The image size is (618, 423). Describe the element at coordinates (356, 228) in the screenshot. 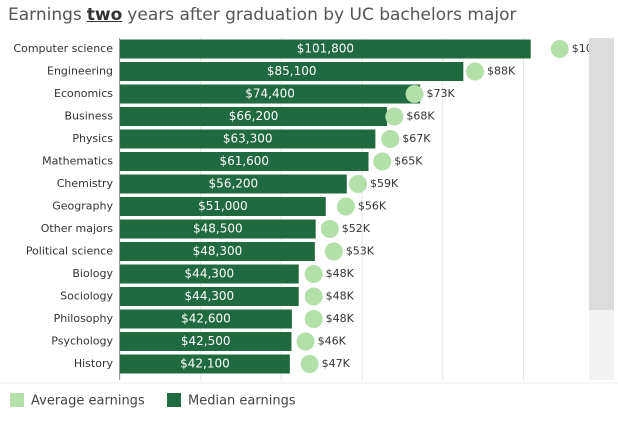

I see `dot-label: $52K` at that location.